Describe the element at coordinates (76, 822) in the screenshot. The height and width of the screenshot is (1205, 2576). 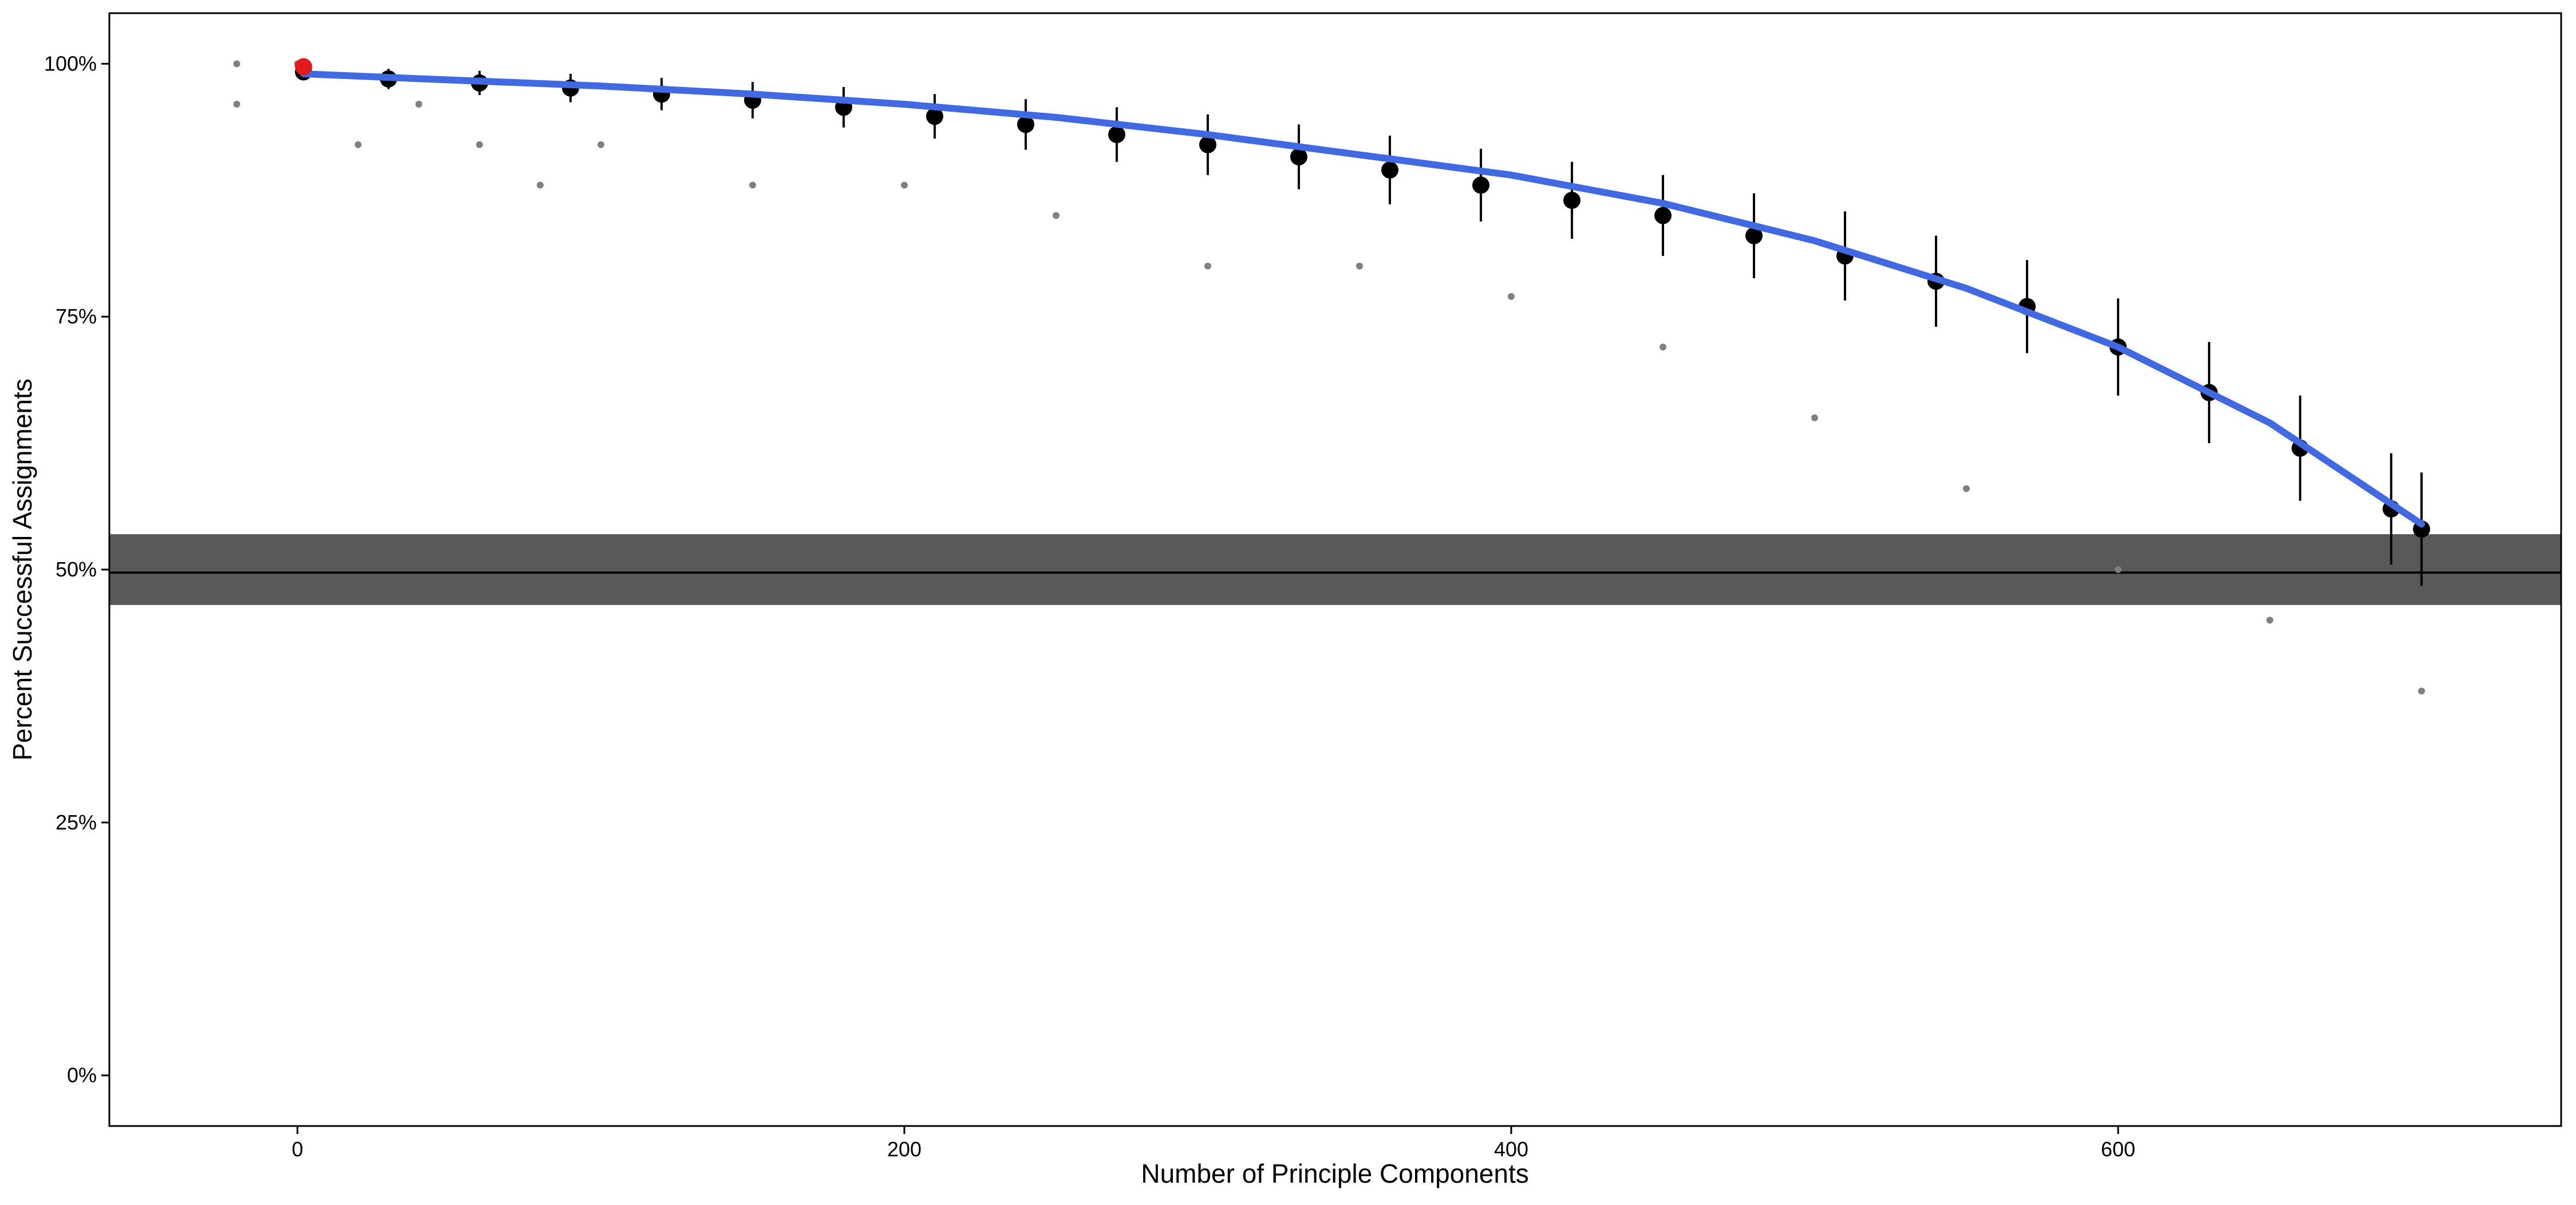
I see `y-tick-label: 25%` at that location.